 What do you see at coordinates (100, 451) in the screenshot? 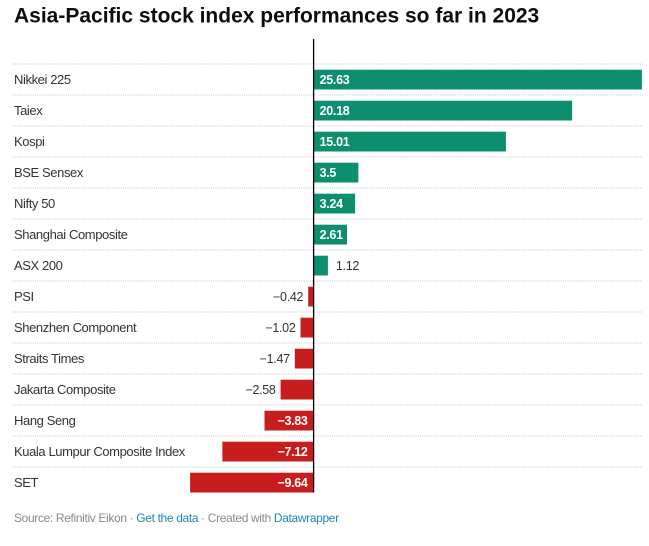
I see `svg-text: Kuala Lumpur Composite Index` at bounding box center [100, 451].